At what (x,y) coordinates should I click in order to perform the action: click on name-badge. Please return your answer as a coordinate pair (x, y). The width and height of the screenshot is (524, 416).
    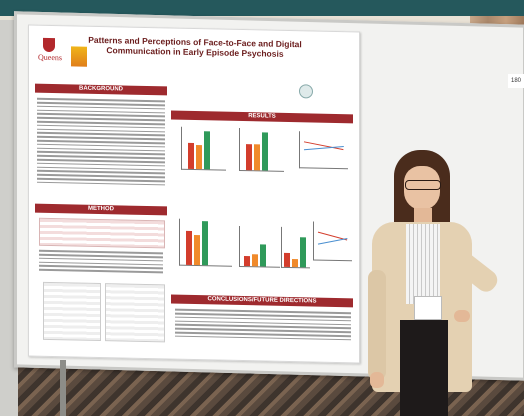
    Looking at the image, I should click on (428, 308).